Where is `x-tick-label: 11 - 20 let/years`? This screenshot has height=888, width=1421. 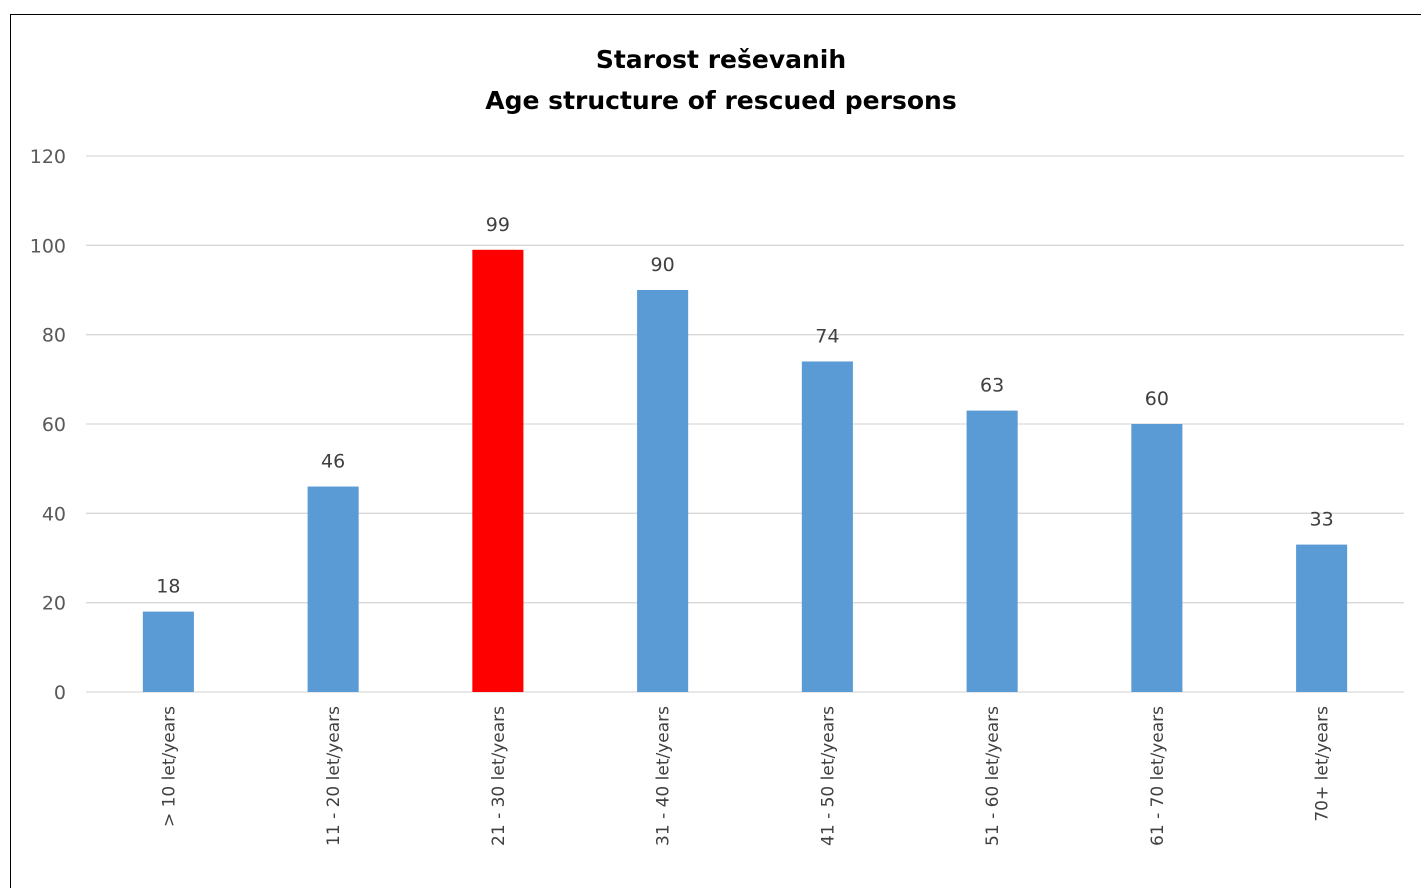
x-tick-label: 11 - 20 let/years is located at coordinates (334, 776).